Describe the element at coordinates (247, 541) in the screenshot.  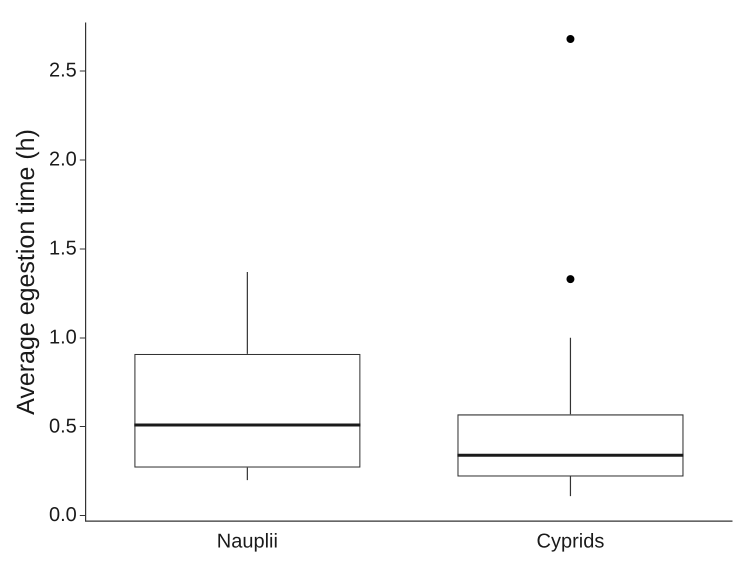
I see `x-tick-label: Nauplii` at that location.